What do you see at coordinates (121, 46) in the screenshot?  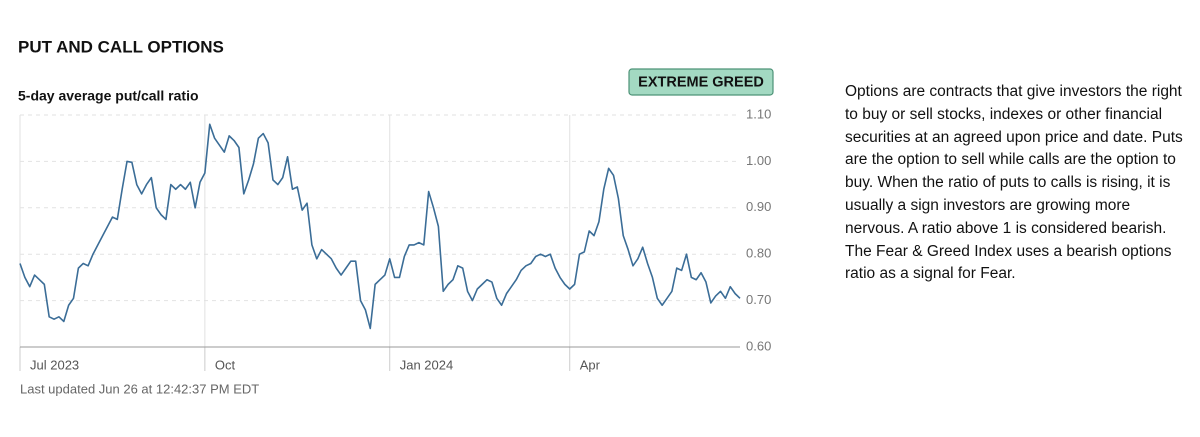 I see `section-title: PUT AND CALL OPTIONS` at bounding box center [121, 46].